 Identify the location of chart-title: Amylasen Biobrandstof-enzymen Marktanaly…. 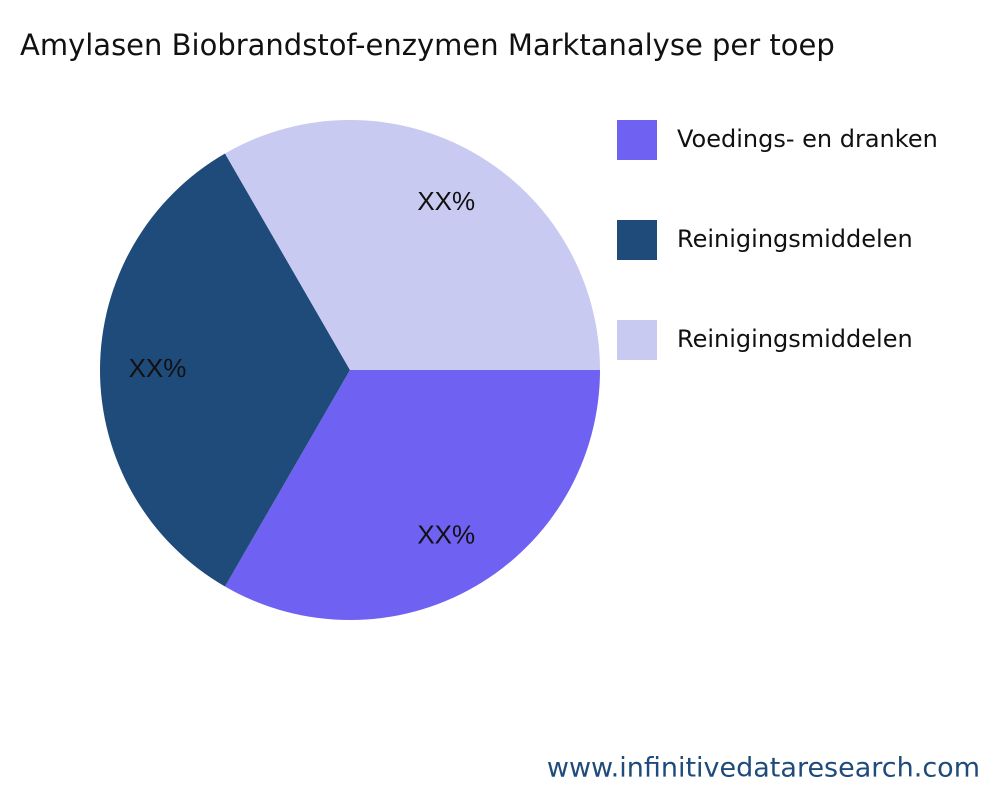
(427, 45).